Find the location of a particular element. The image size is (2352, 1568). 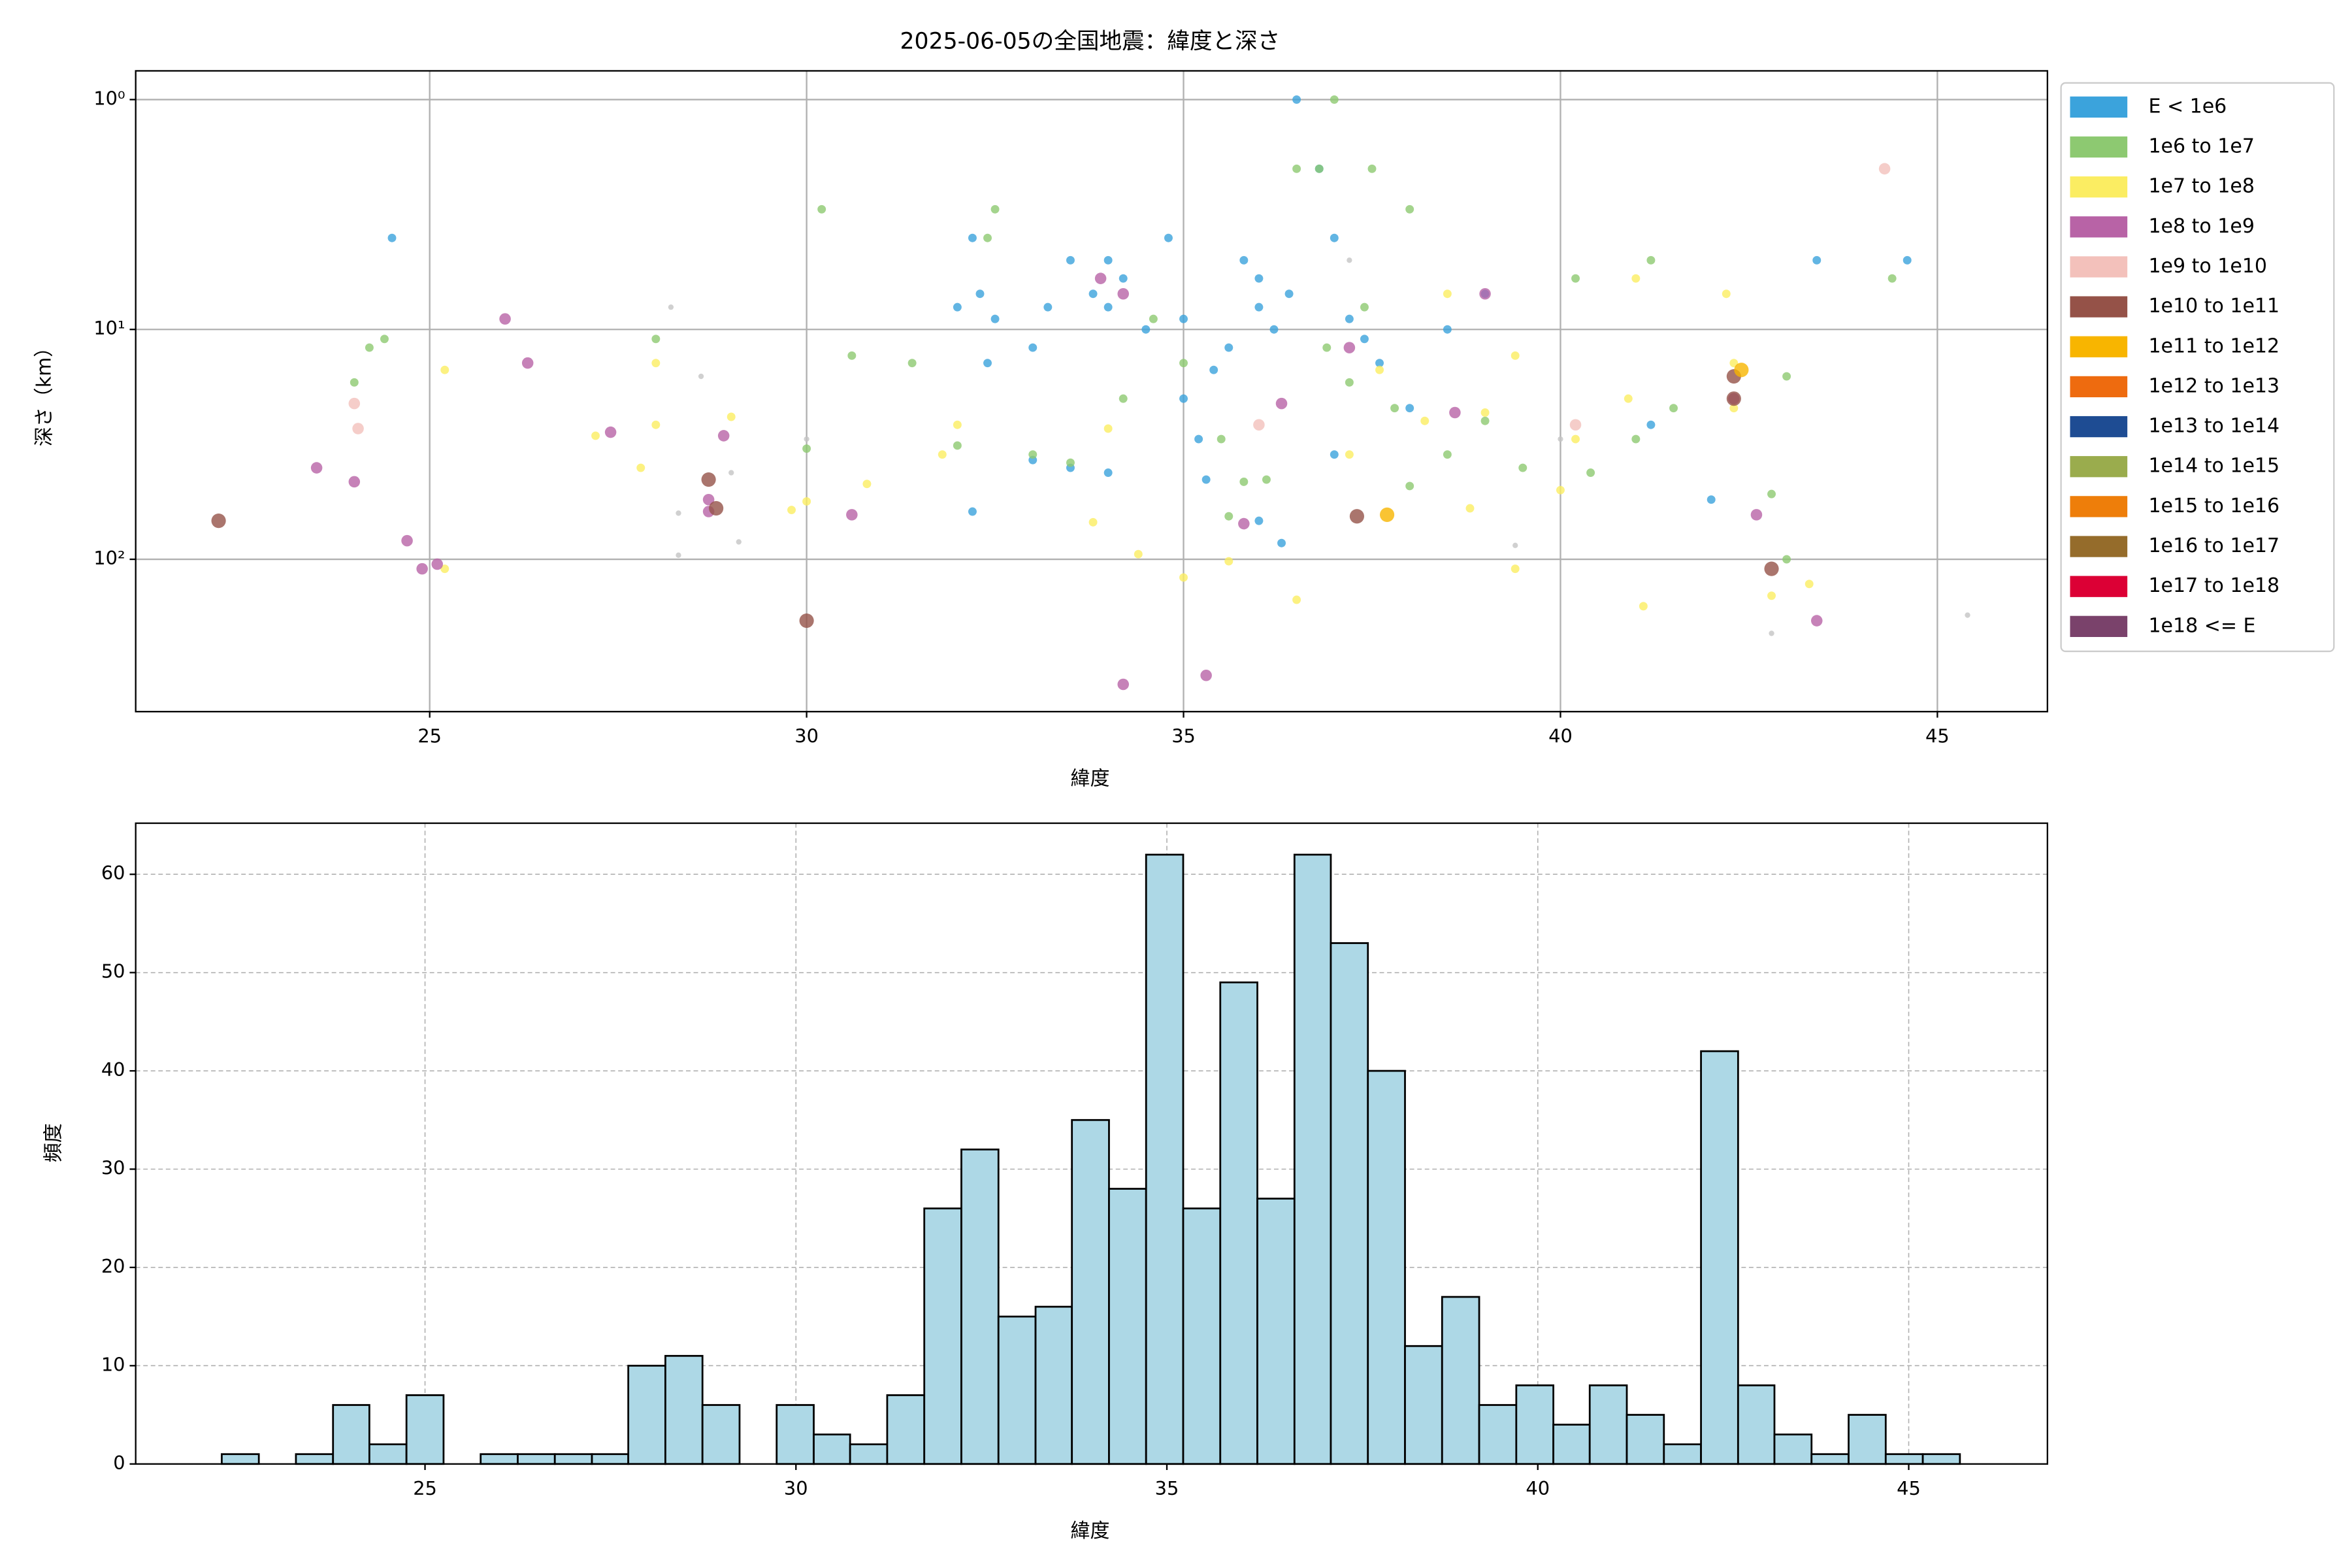

legend-label: 1e12 to 1e13 is located at coordinates (2213, 385).